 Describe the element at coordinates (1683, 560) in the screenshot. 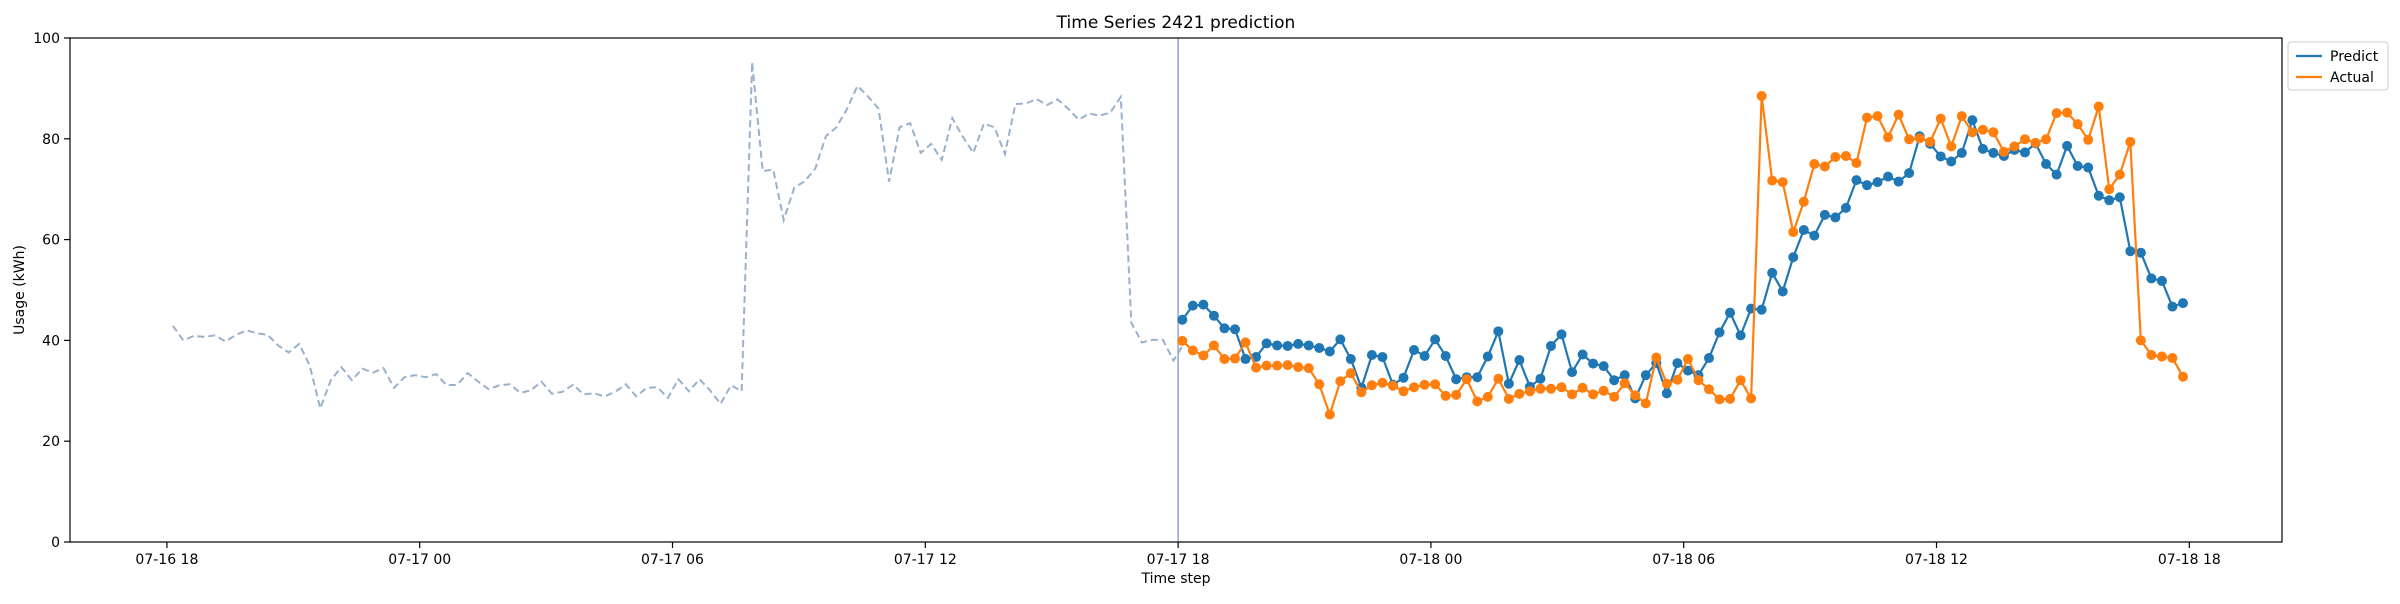

I see `x-tick-label: 07-18 06` at that location.